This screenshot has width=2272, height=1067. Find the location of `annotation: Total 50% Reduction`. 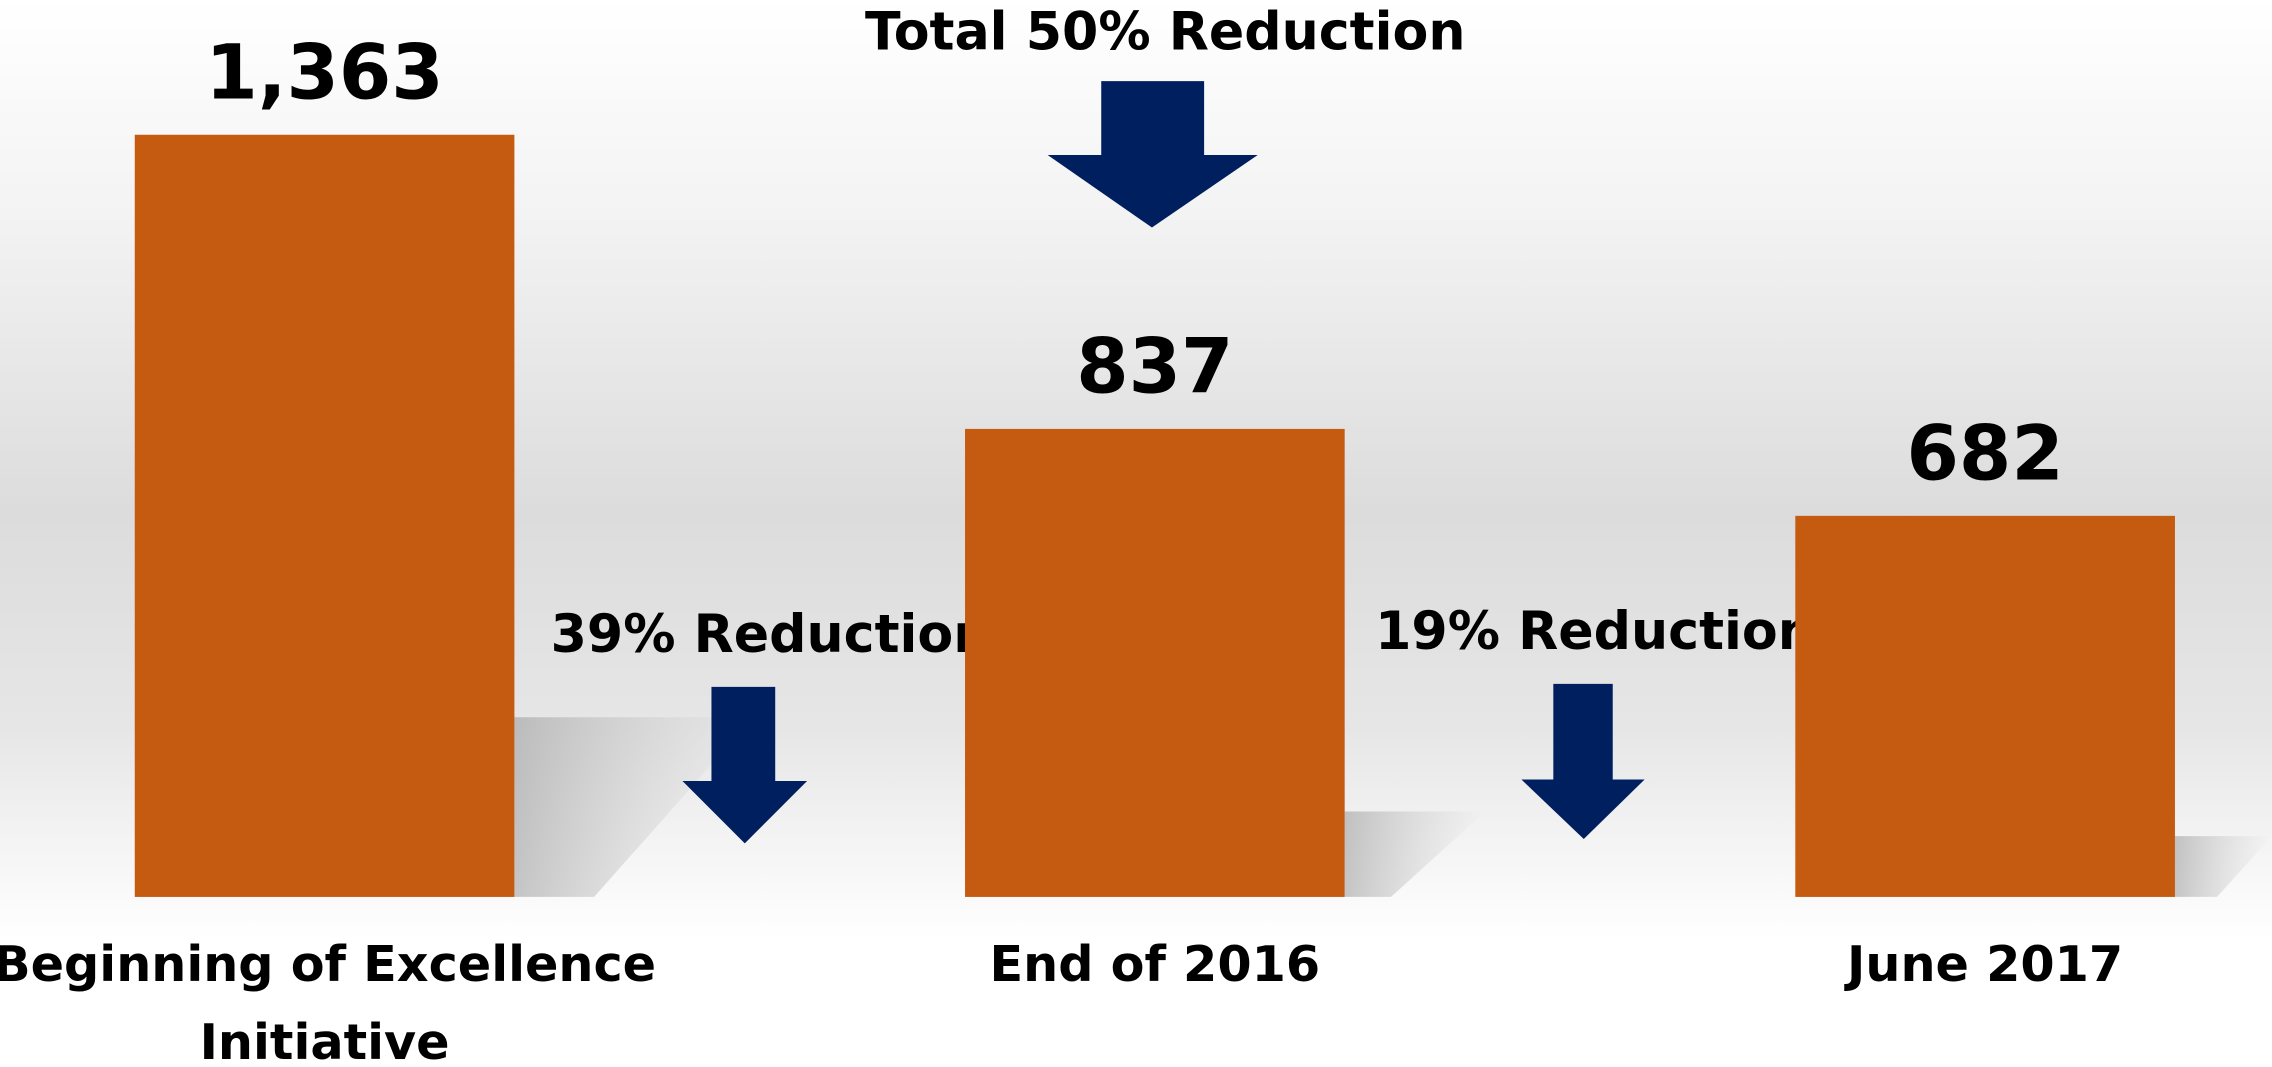

annotation: Total 50% Reduction is located at coordinates (1165, 32).